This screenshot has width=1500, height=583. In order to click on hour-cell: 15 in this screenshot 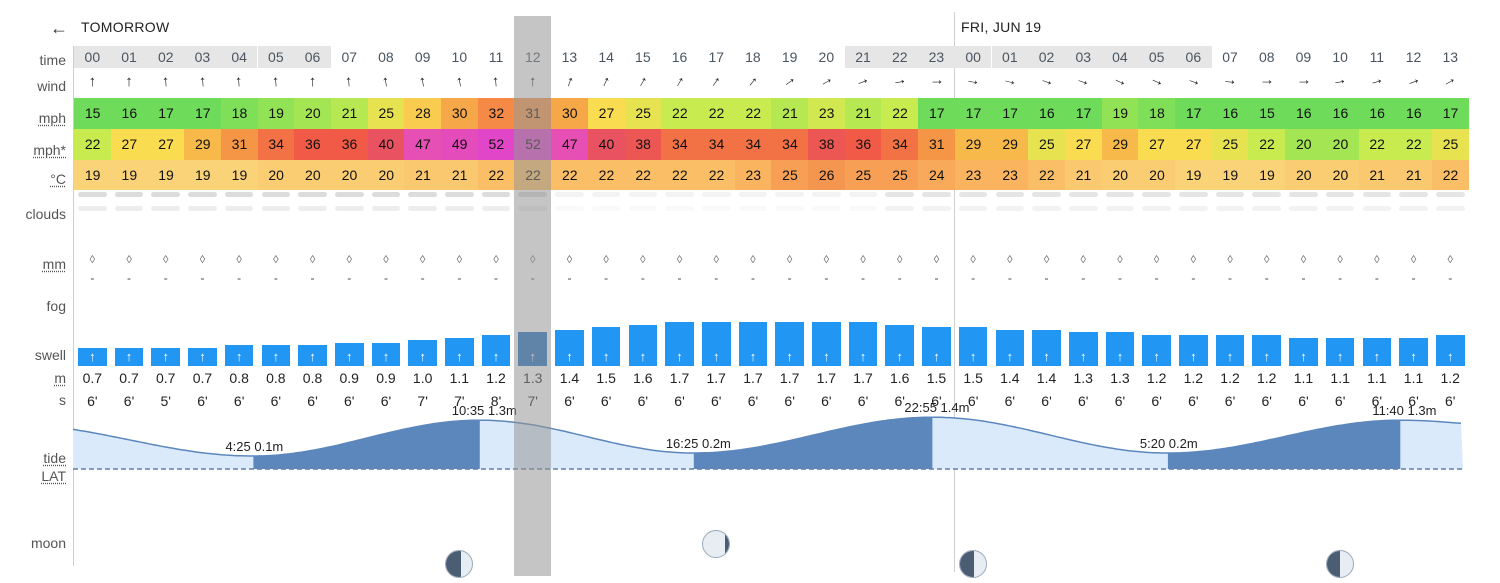, I will do `click(643, 57)`.